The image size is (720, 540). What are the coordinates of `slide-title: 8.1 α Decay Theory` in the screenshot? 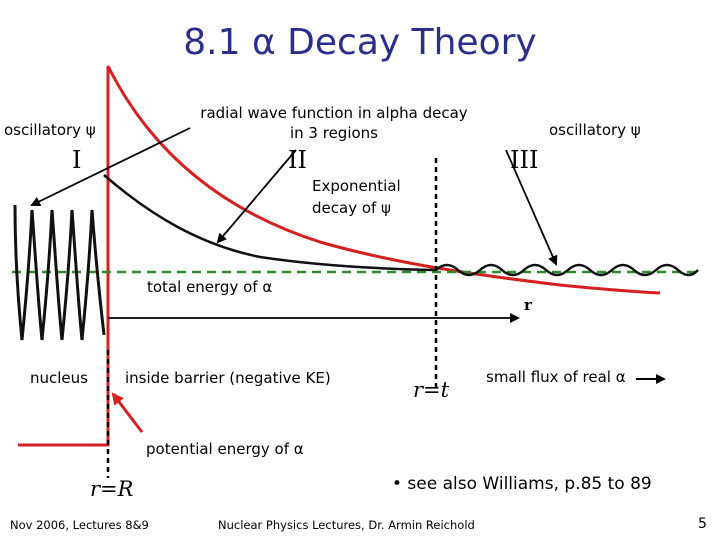 It's located at (360, 42).